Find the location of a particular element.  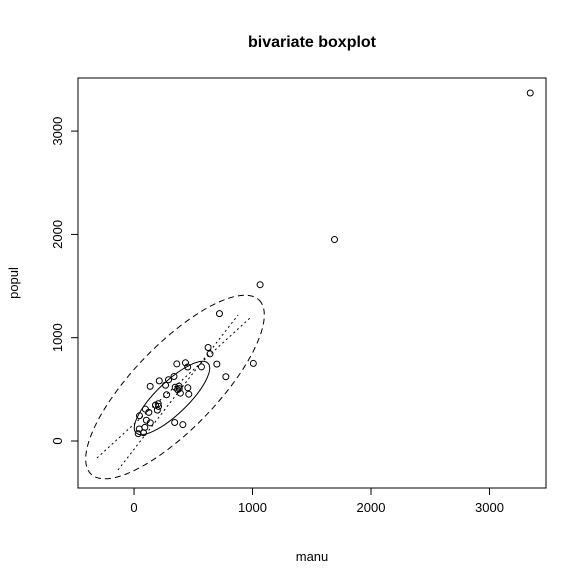

hinge-ellipse is located at coordinates (172, 398).